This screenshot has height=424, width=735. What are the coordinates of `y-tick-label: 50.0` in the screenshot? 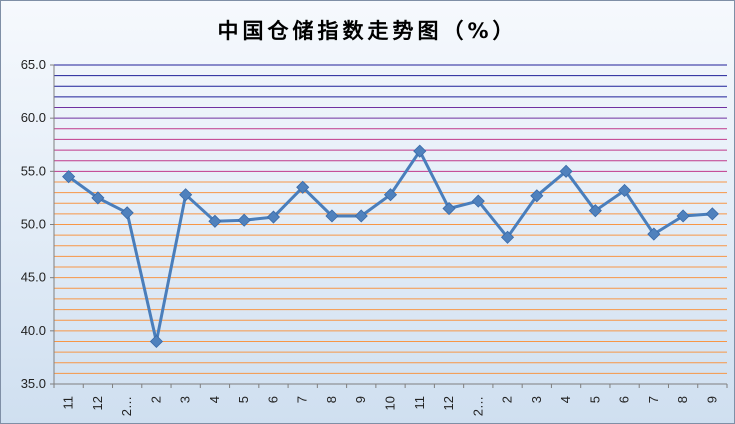 It's located at (33, 224).